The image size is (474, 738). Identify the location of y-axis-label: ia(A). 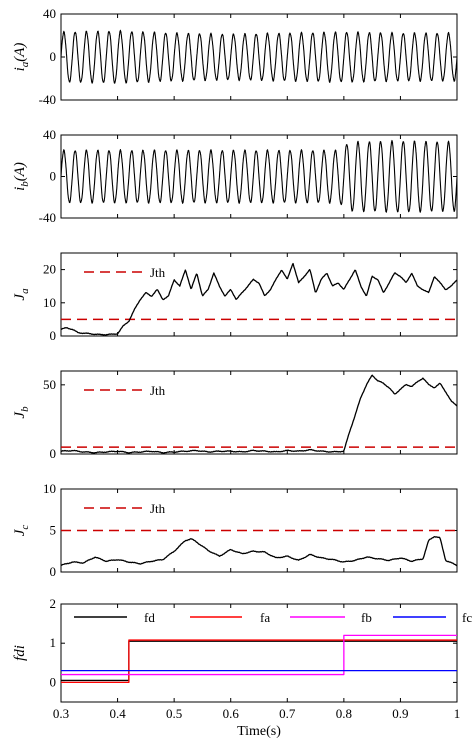
(21, 57).